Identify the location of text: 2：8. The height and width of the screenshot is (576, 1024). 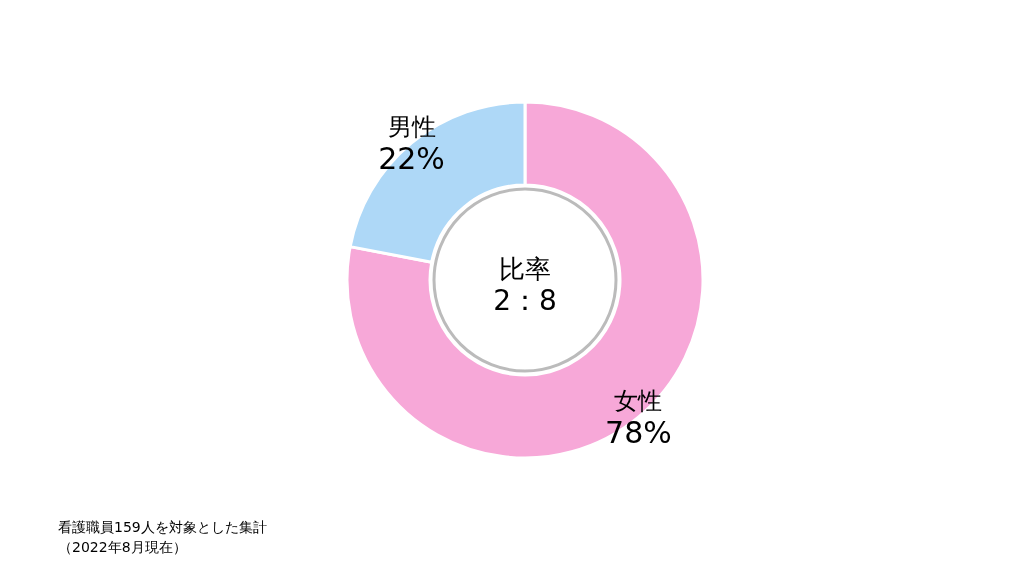
(525, 300).